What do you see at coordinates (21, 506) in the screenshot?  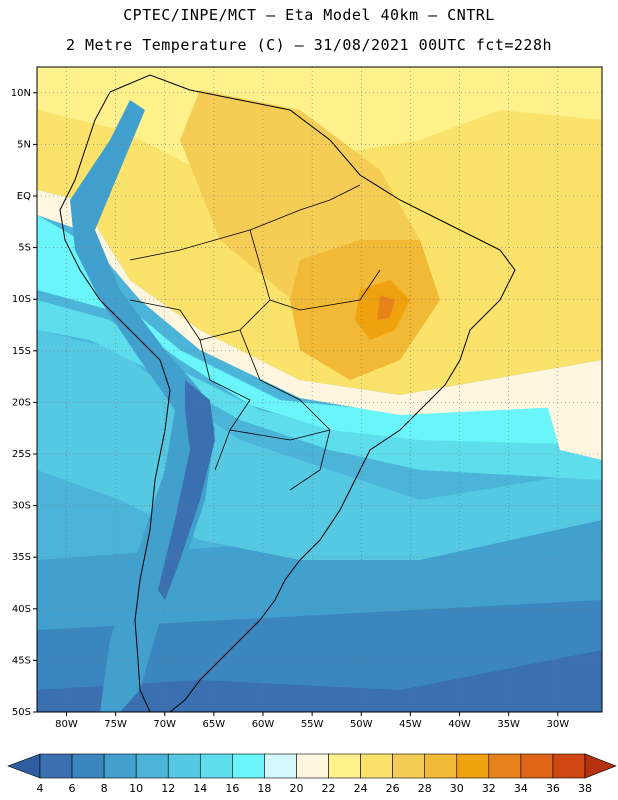 I see `lat-label: 30S` at bounding box center [21, 506].